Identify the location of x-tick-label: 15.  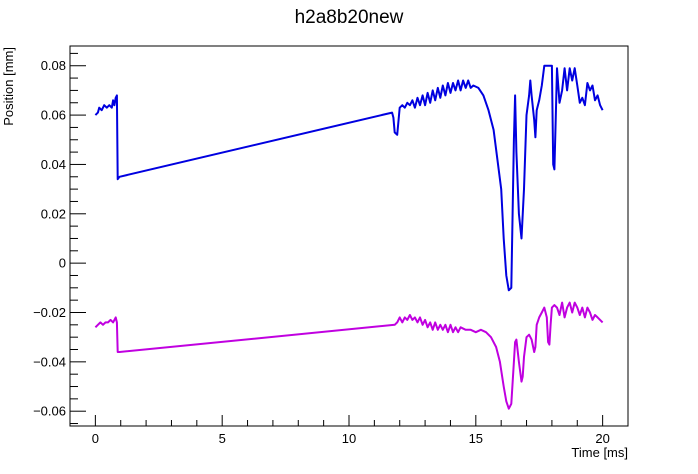
(476, 438).